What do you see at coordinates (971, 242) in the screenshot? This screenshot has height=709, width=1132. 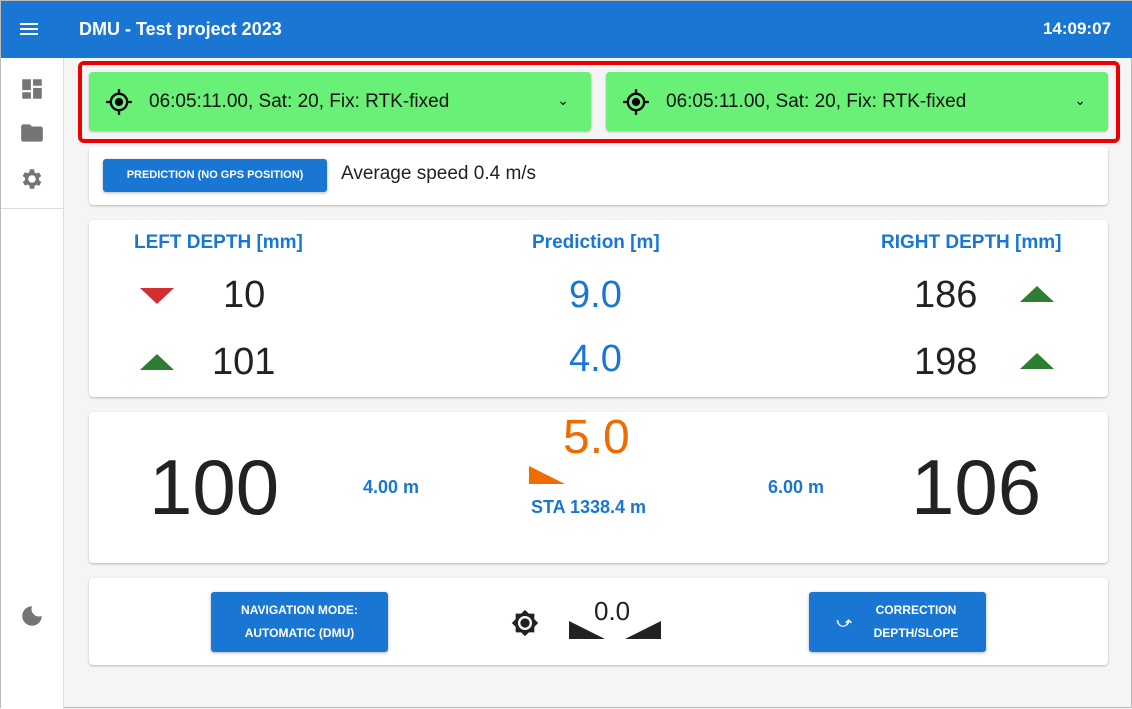 I see `right-depth-label: RIGHT DEPTH [mm]` at bounding box center [971, 242].